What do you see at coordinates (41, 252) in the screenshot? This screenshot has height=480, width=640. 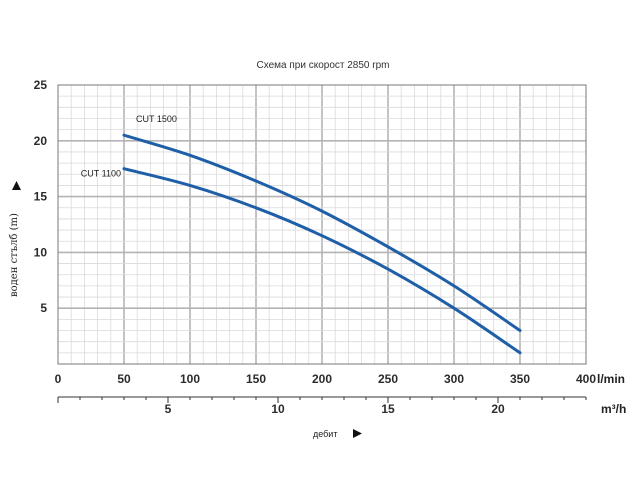 I see `y-tick-label: 10` at bounding box center [41, 252].